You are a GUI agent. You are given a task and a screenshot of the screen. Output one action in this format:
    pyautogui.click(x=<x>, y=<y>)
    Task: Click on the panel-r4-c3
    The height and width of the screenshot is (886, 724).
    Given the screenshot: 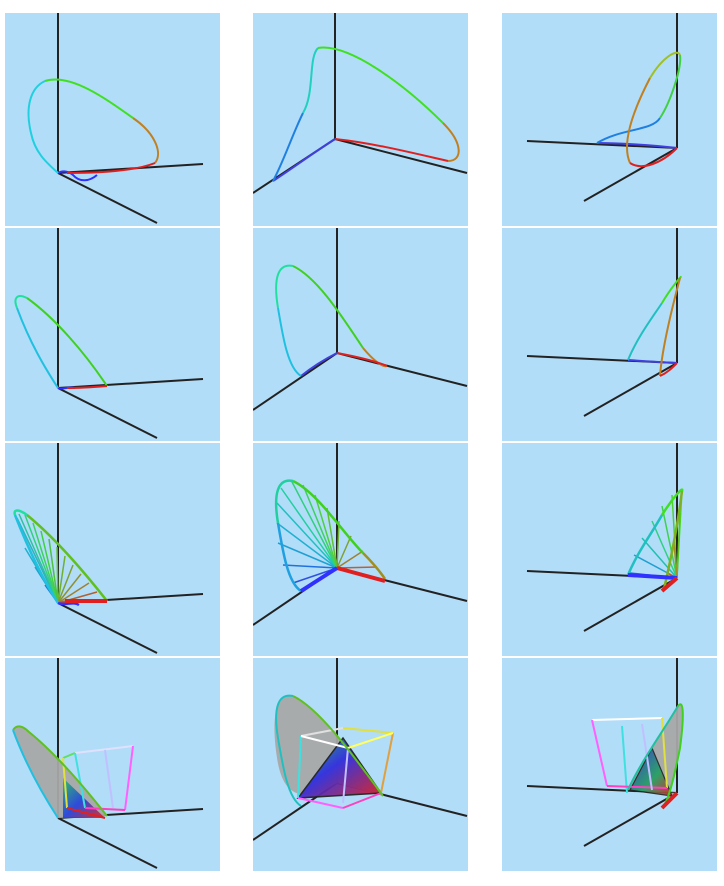 What is the action you would take?
    pyautogui.click(x=609, y=764)
    